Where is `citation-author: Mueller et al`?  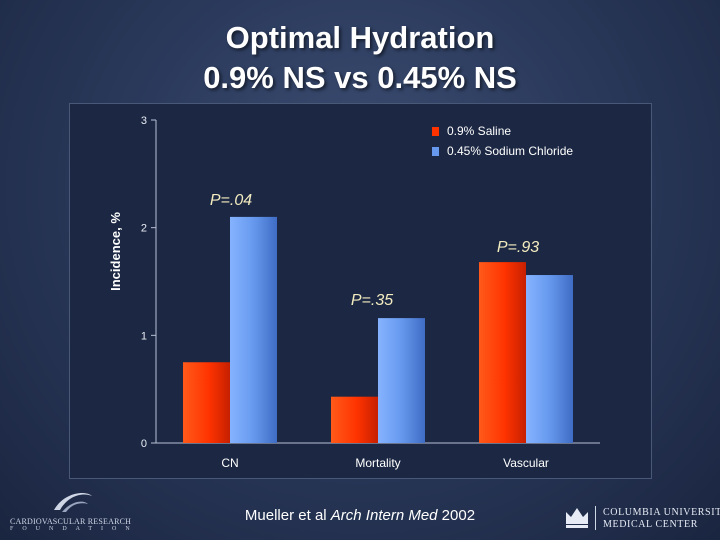
citation-author: Mueller et al is located at coordinates (287, 515).